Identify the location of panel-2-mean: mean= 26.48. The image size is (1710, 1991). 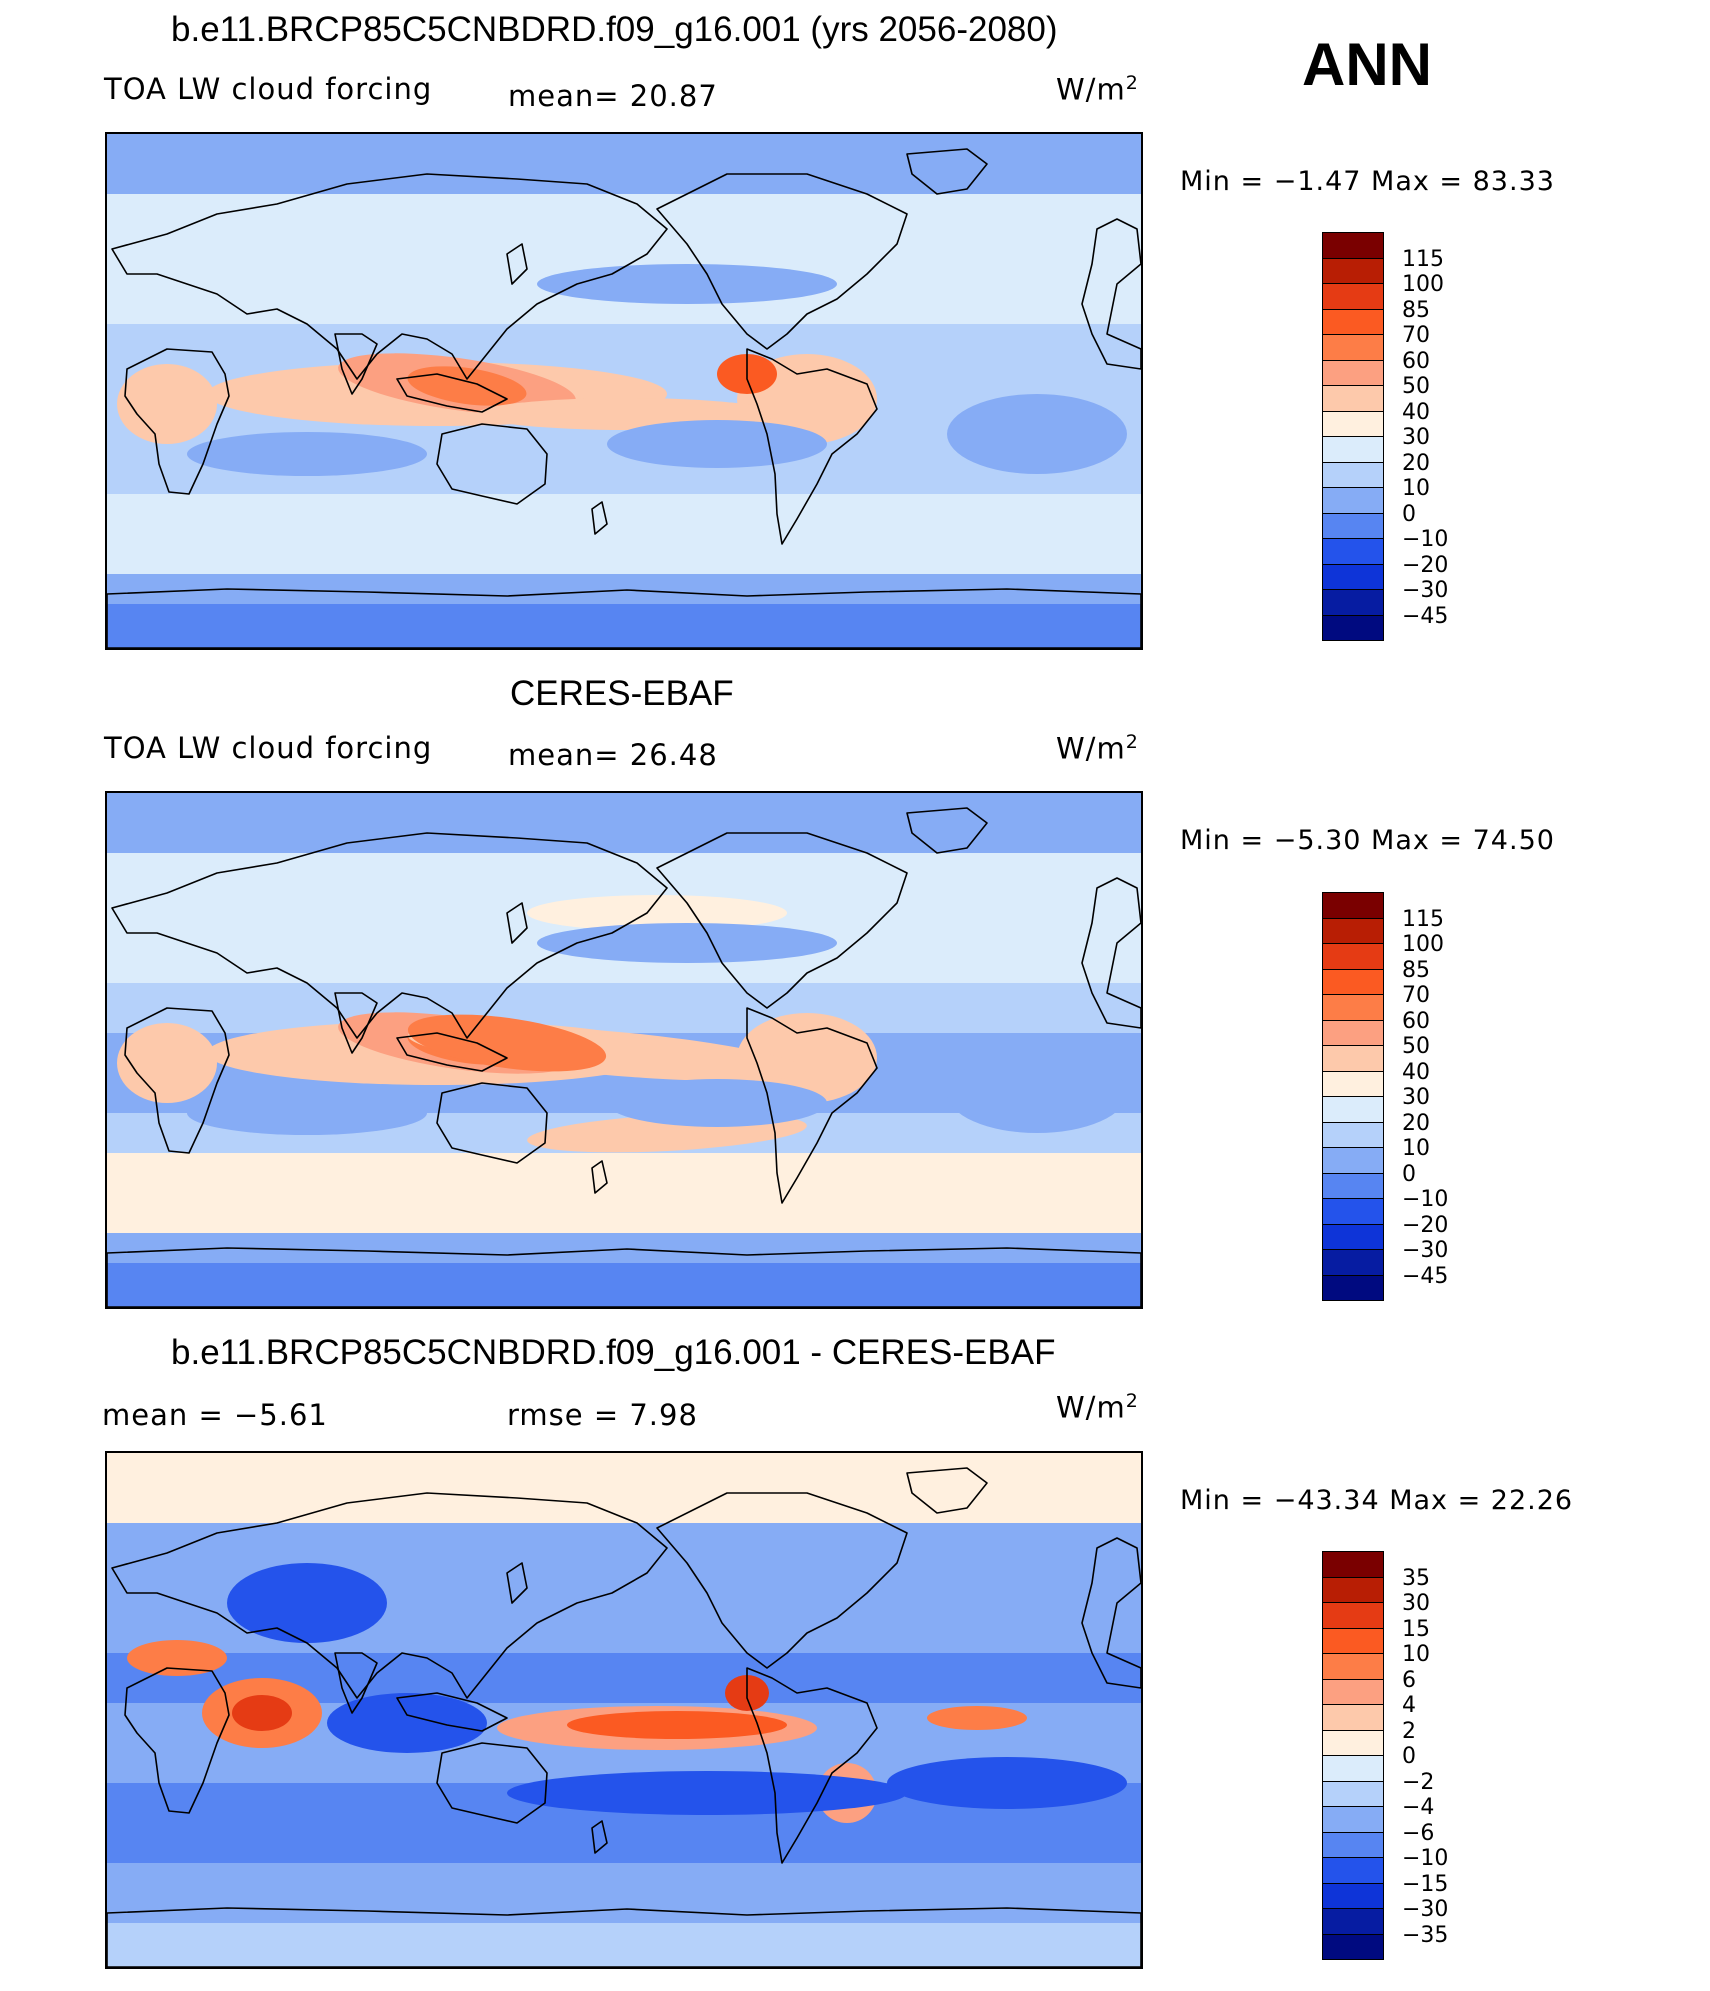
(613, 755).